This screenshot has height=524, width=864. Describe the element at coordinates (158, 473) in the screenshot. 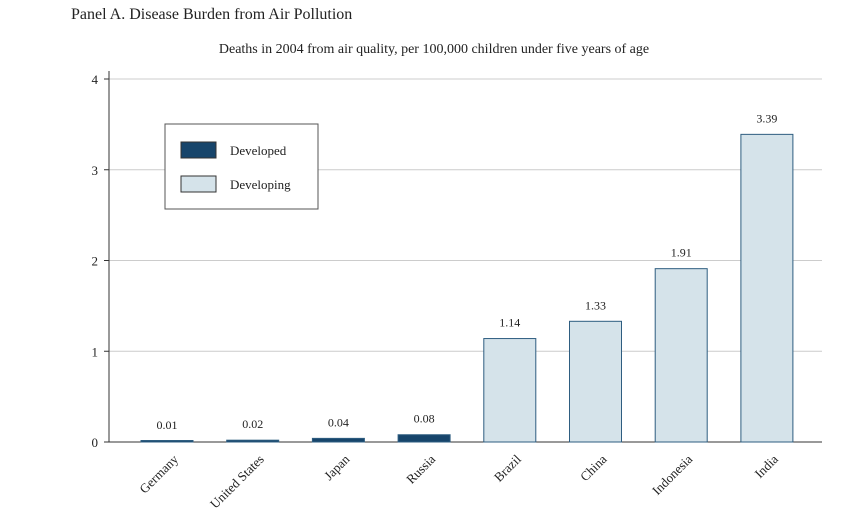

I see `x-tick-label: Germany` at that location.